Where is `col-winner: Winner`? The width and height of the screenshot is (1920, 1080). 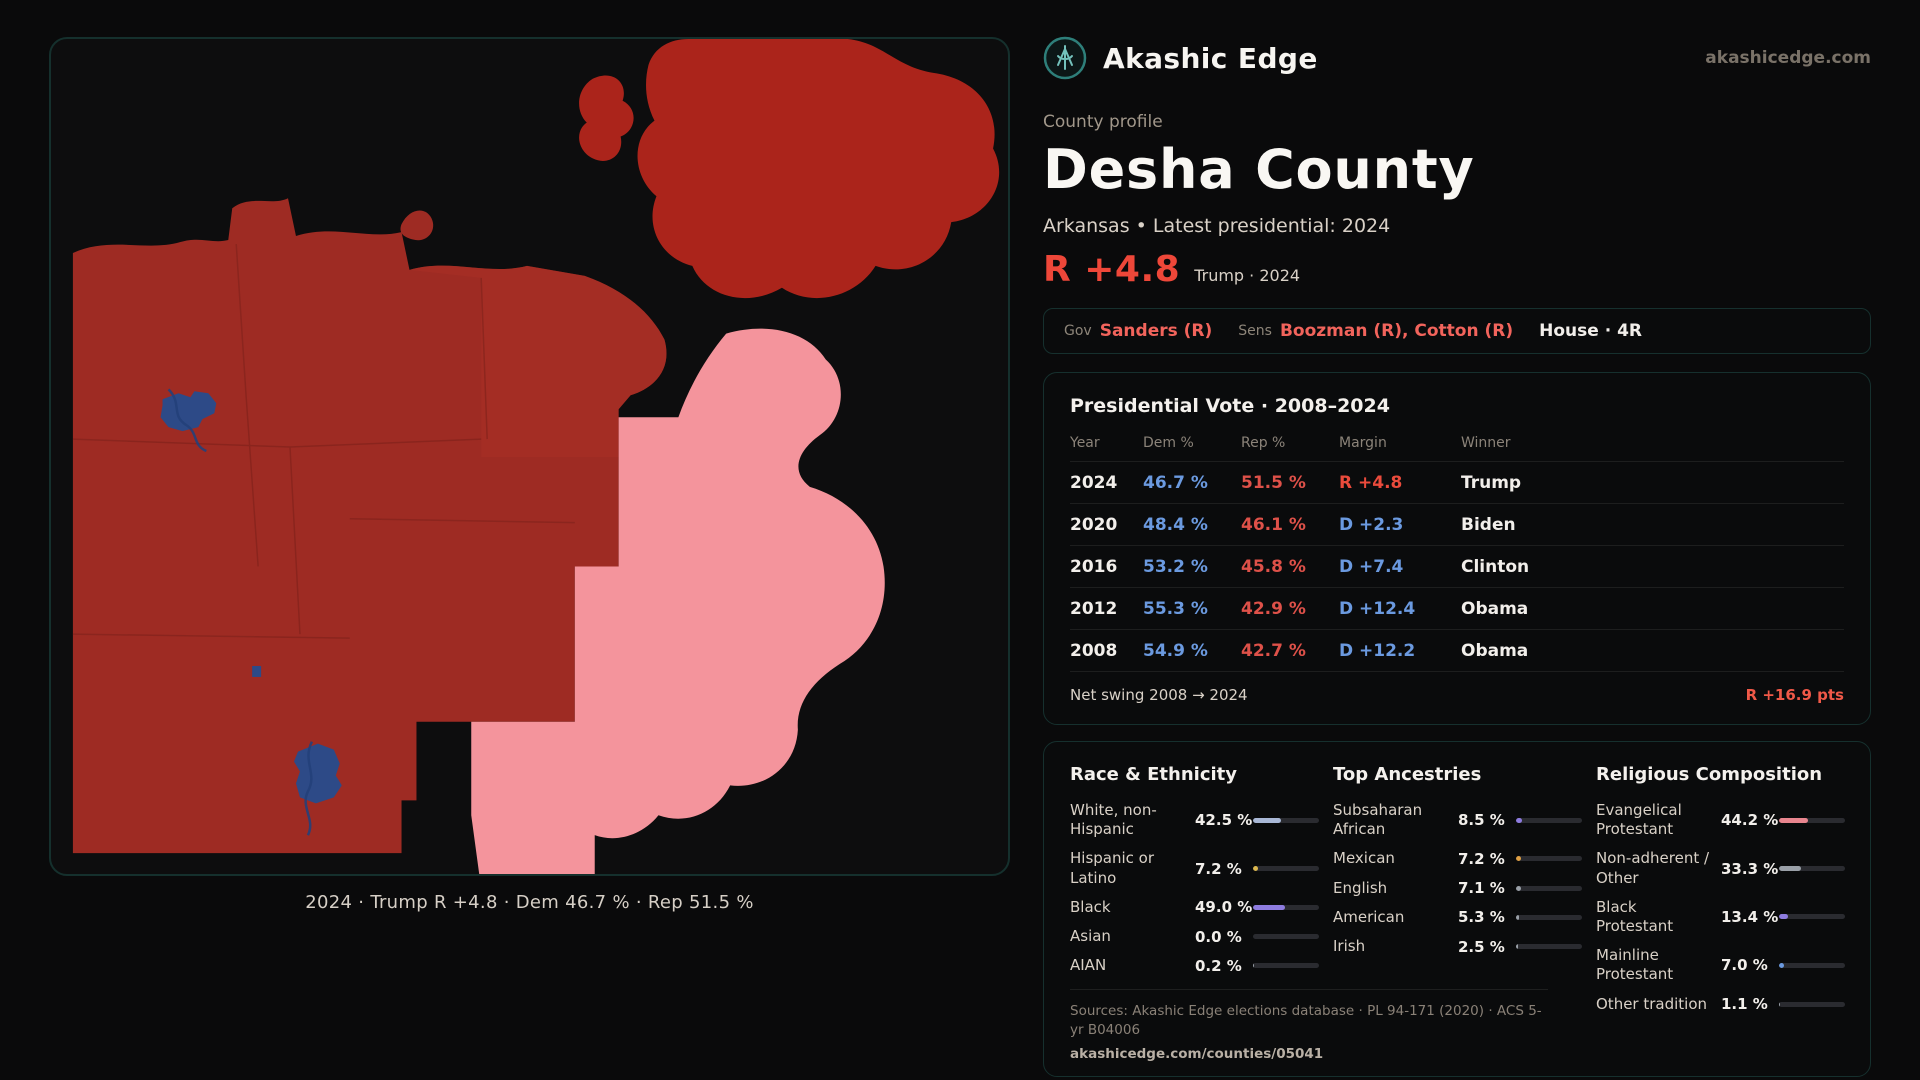 col-winner: Winner is located at coordinates (1486, 443).